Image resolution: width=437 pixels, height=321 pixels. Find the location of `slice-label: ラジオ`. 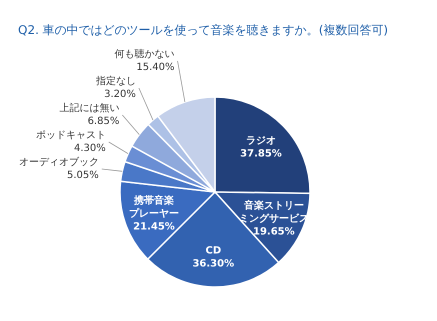

slice-label: ラジオ is located at coordinates (261, 141).